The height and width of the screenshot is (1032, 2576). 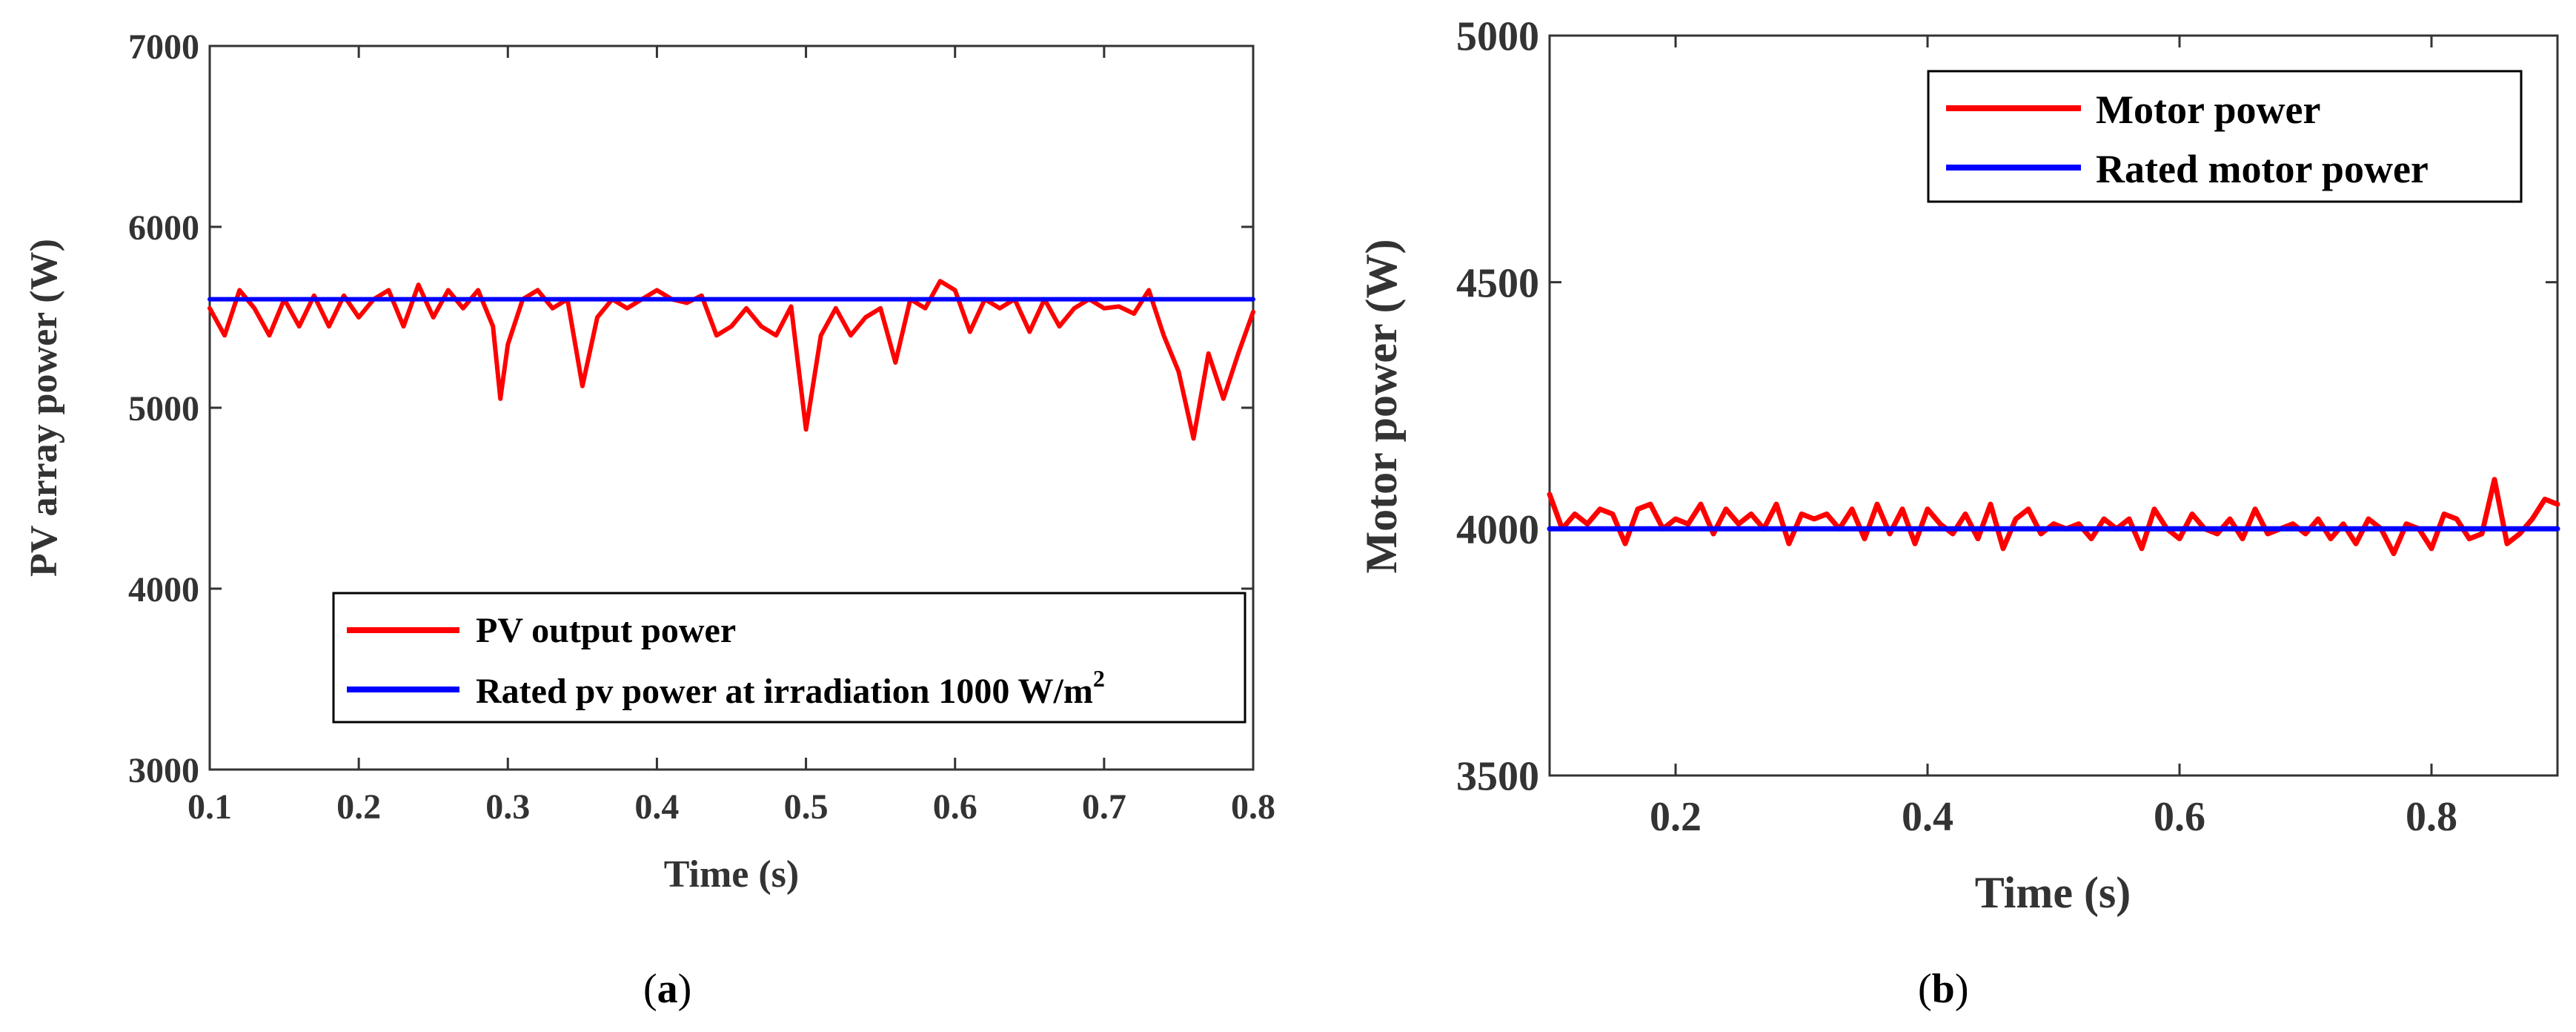 What do you see at coordinates (606, 630) in the screenshot?
I see `legend-label-pv-output: PV output power` at bounding box center [606, 630].